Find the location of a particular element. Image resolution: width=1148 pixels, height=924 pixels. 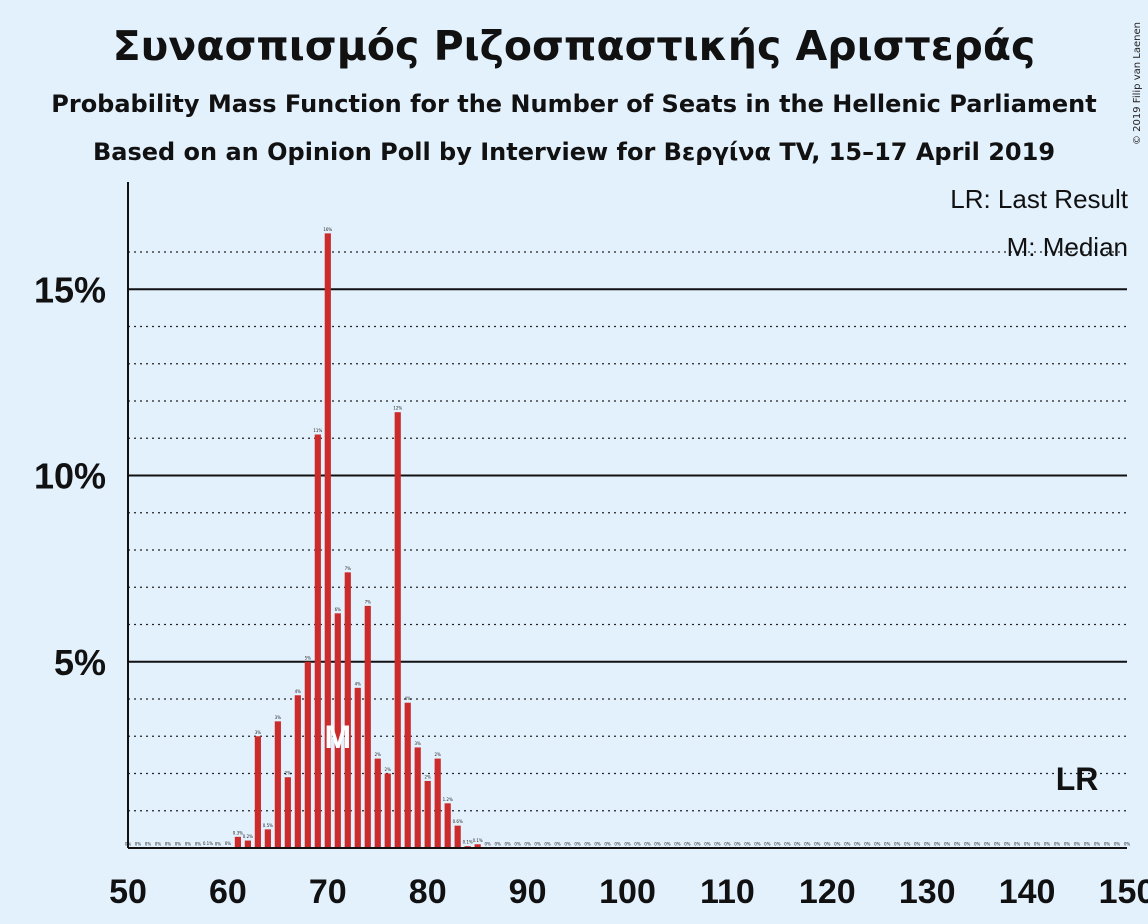

bar-label-109: 0% is located at coordinates (717, 844).